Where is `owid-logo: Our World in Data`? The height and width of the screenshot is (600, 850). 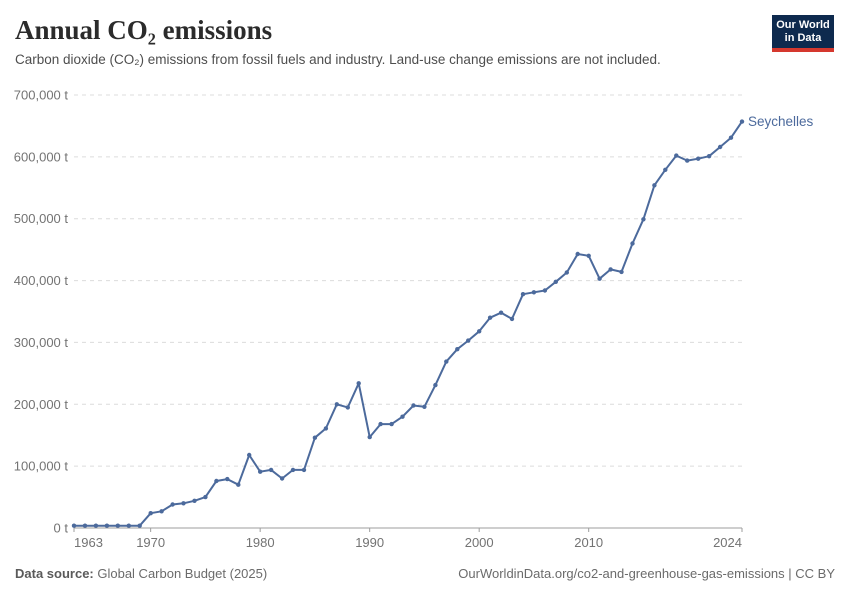
owid-logo: Our World in Data is located at coordinates (803, 33).